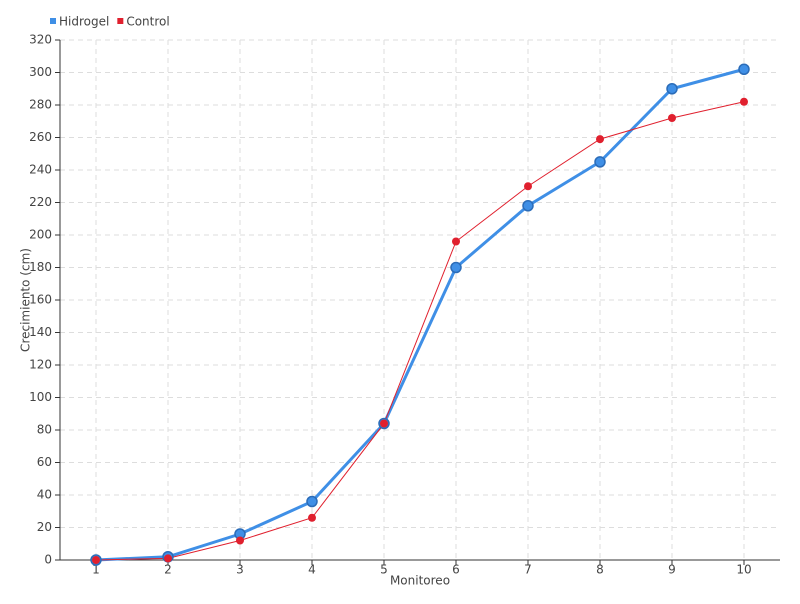 The width and height of the screenshot is (800, 604). What do you see at coordinates (40, 267) in the screenshot?
I see `y-tick-label: 180` at bounding box center [40, 267].